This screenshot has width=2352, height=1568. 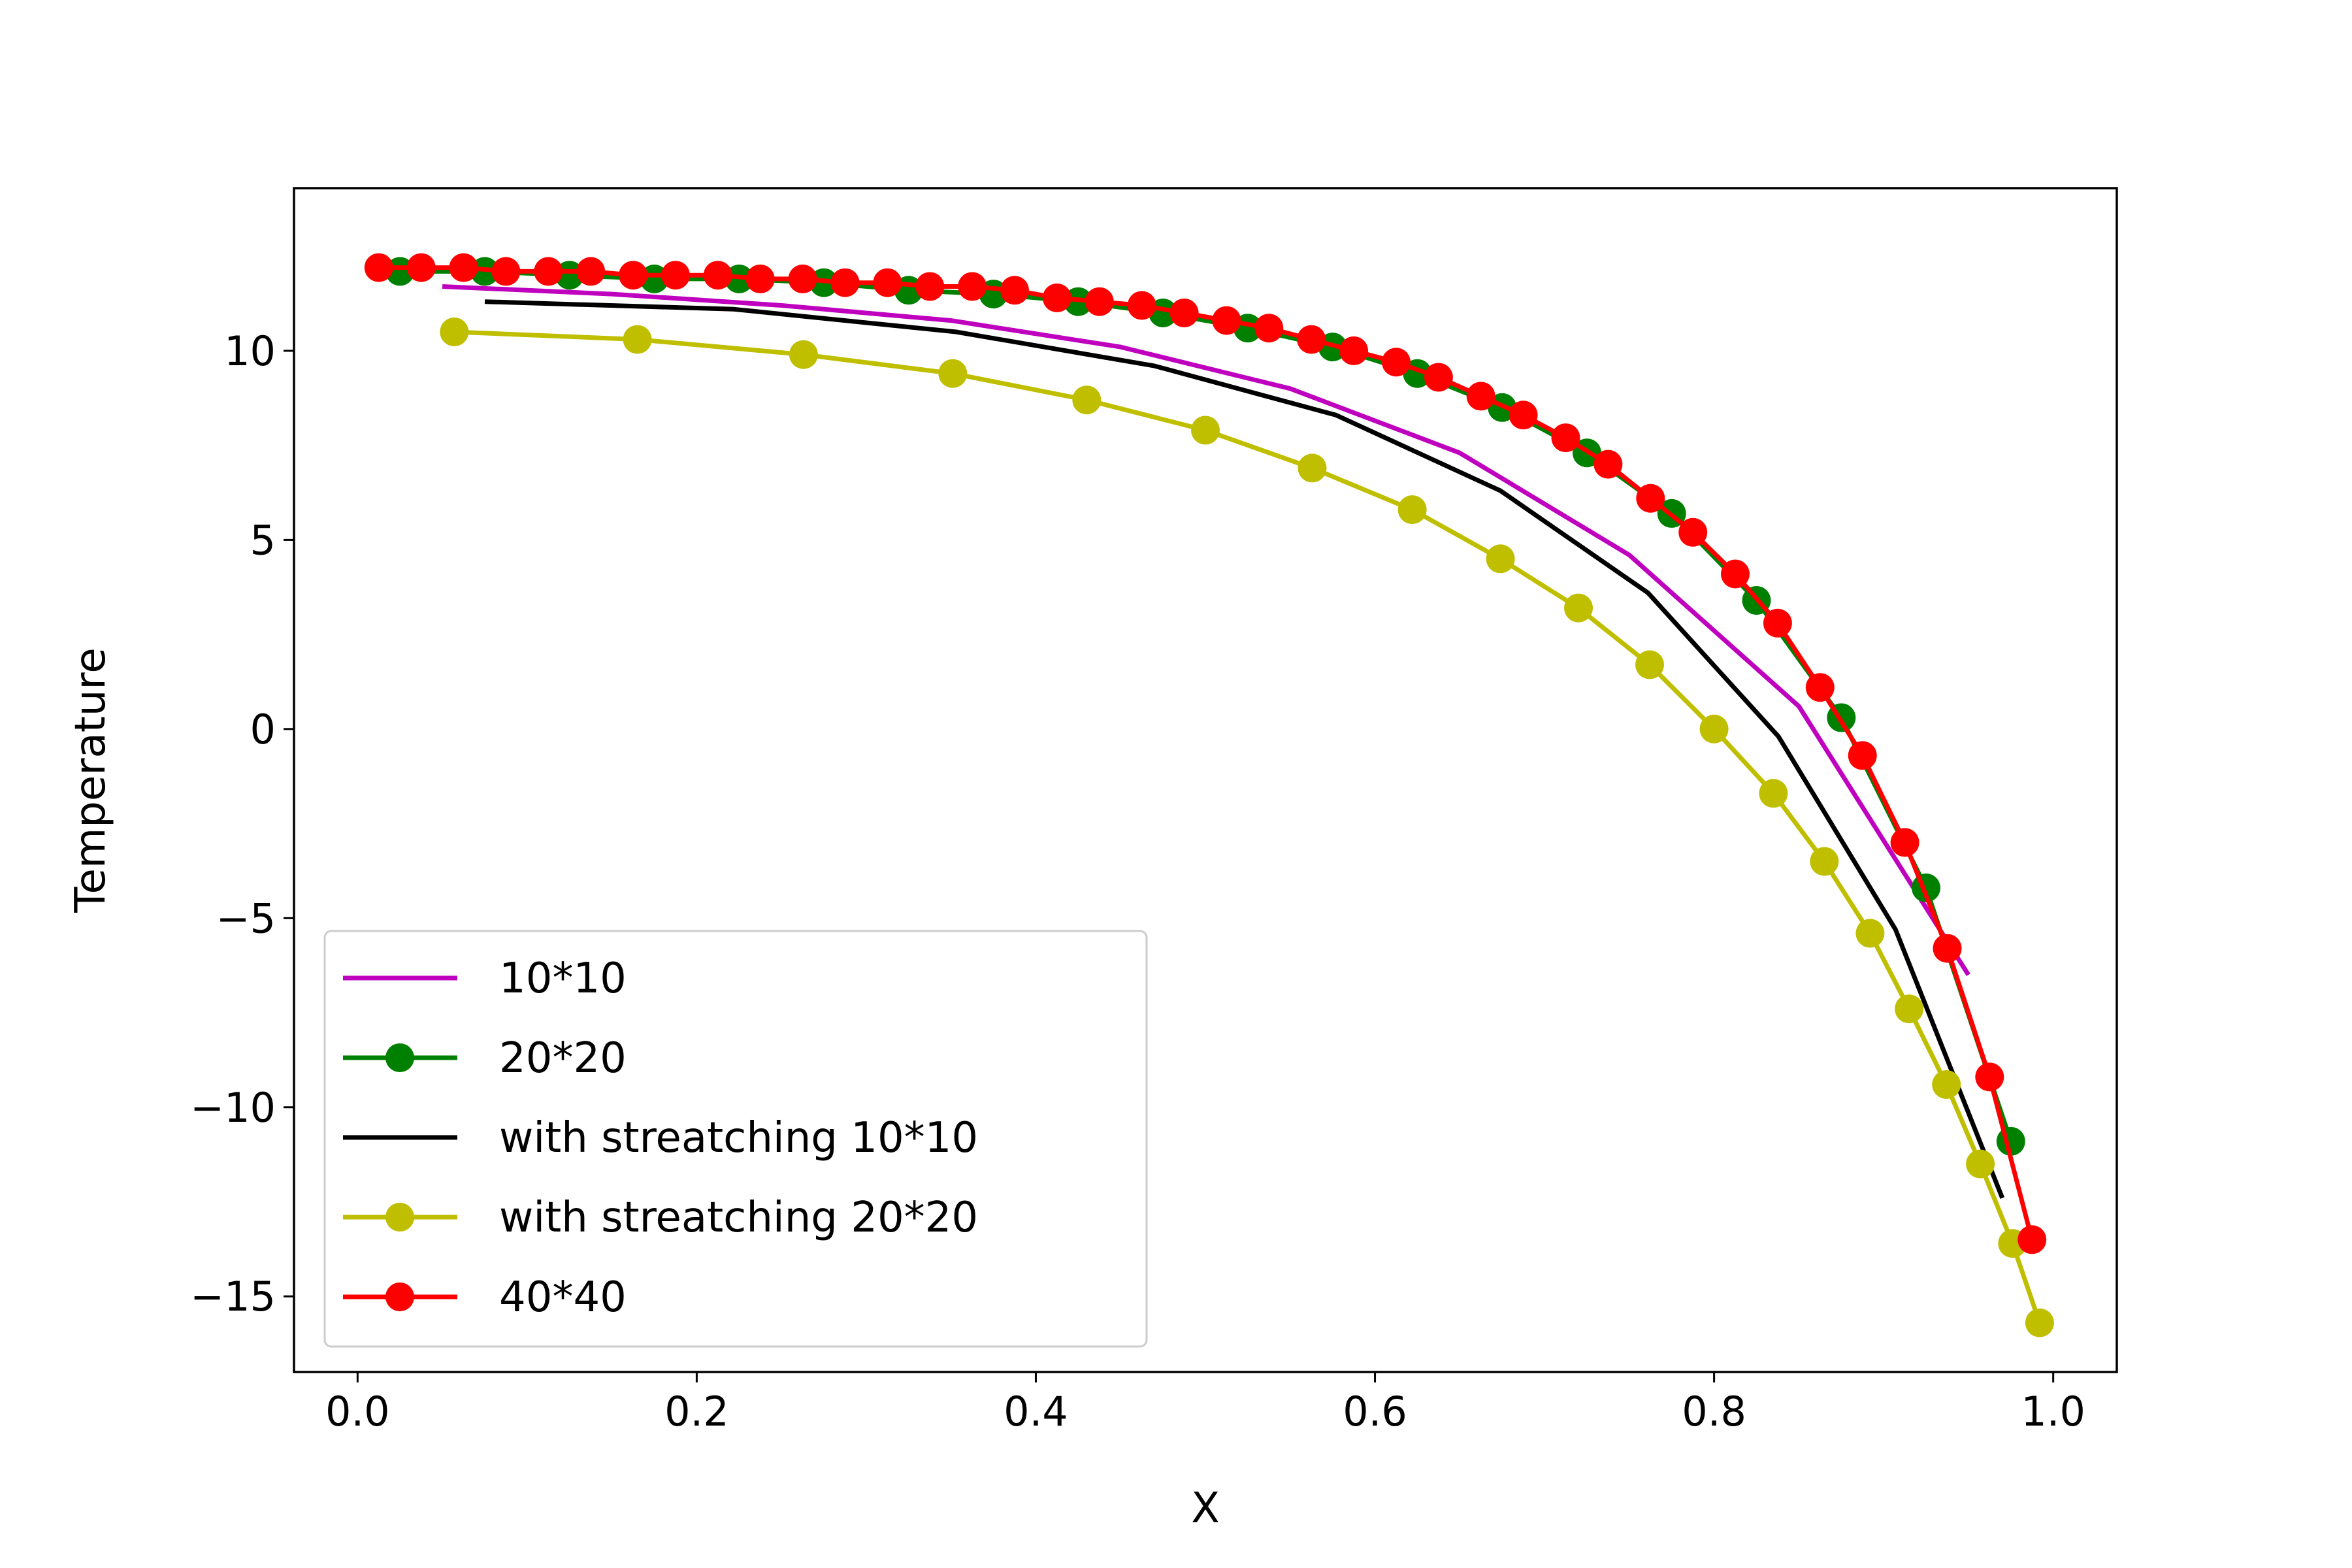 I want to click on y-tick-label: 0, so click(x=263, y=729).